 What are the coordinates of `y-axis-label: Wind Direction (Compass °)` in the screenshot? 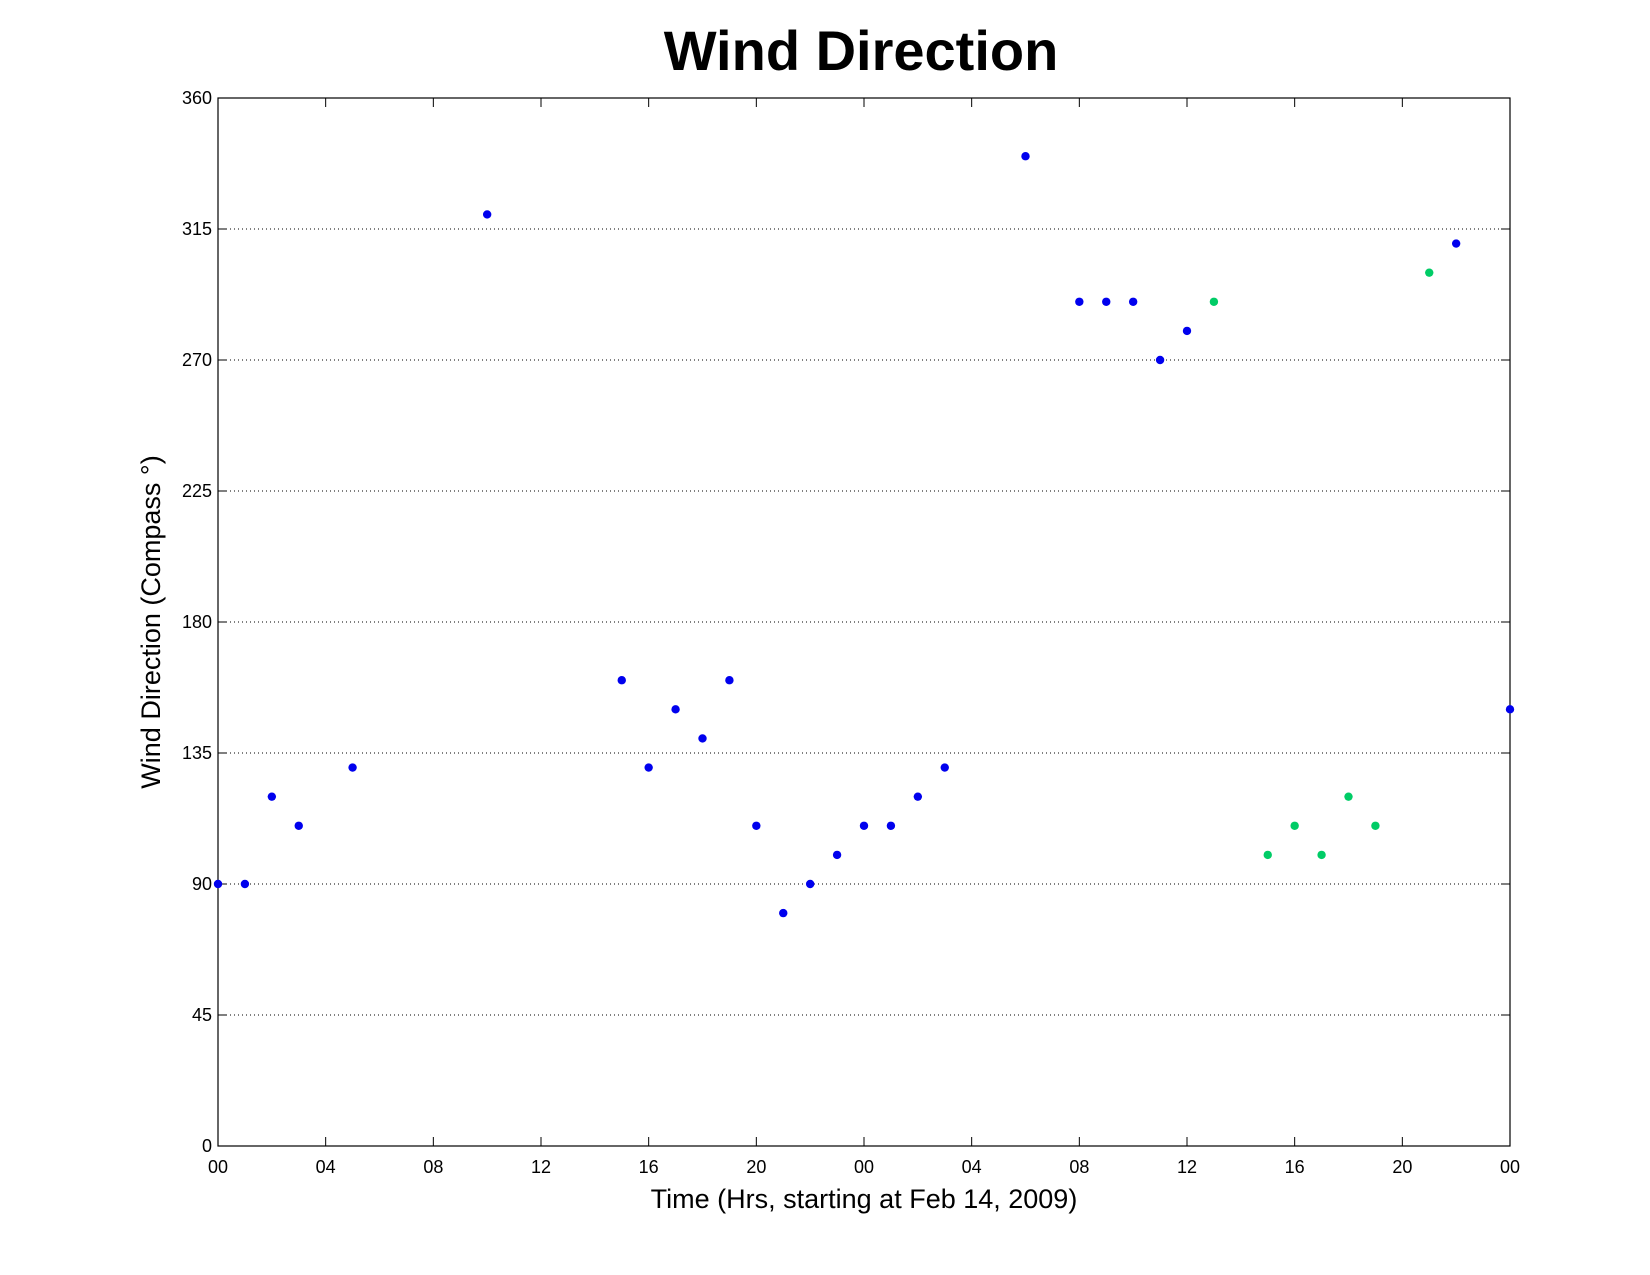 It's located at (151, 621).